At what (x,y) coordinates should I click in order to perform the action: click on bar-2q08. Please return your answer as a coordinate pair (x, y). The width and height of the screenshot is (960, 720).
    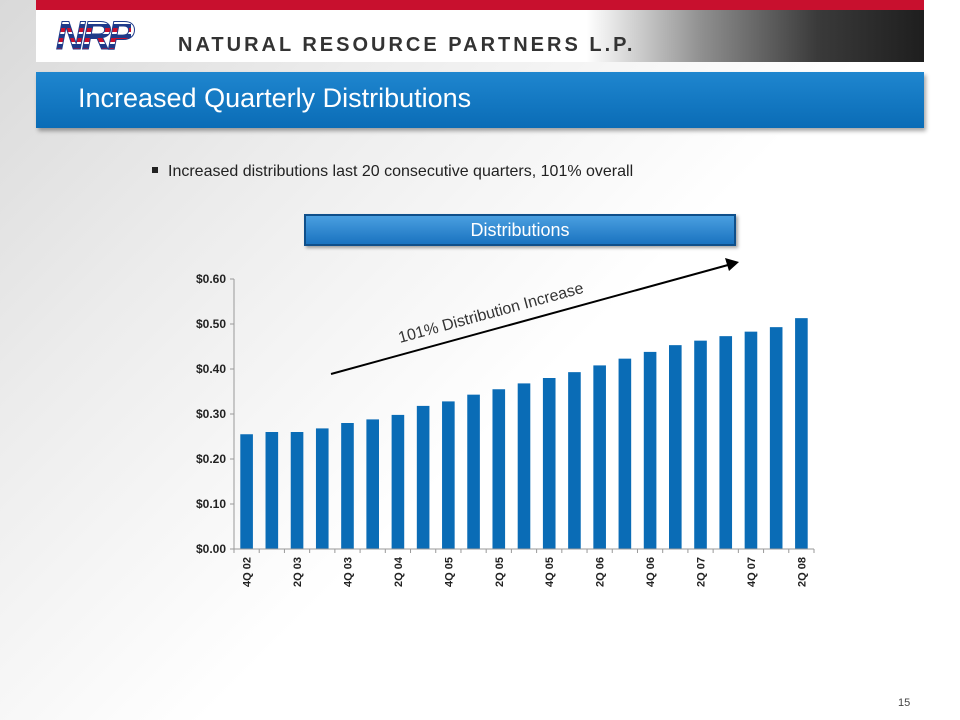
    Looking at the image, I should click on (801, 433).